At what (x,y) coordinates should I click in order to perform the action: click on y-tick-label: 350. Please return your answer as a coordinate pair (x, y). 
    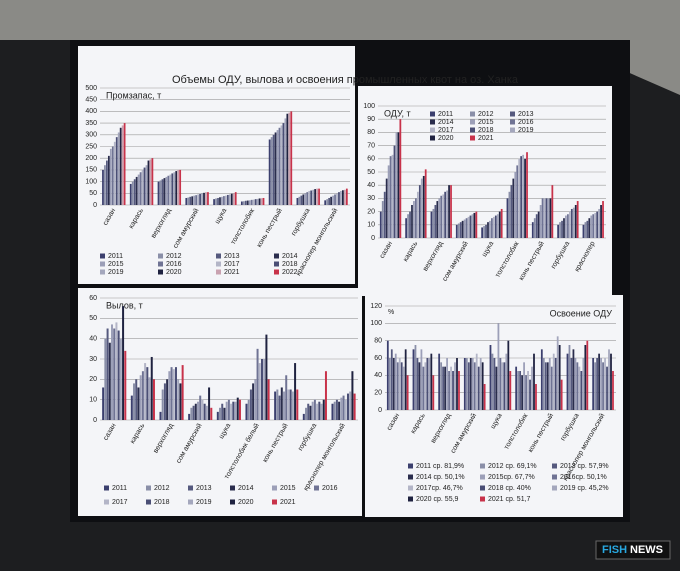
    Looking at the image, I should click on (91, 123).